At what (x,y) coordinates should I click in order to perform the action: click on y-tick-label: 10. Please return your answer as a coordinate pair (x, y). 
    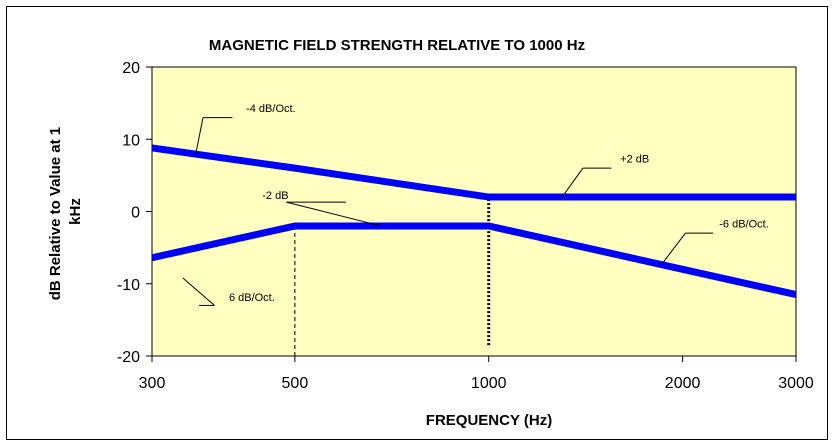
    Looking at the image, I should click on (131, 140).